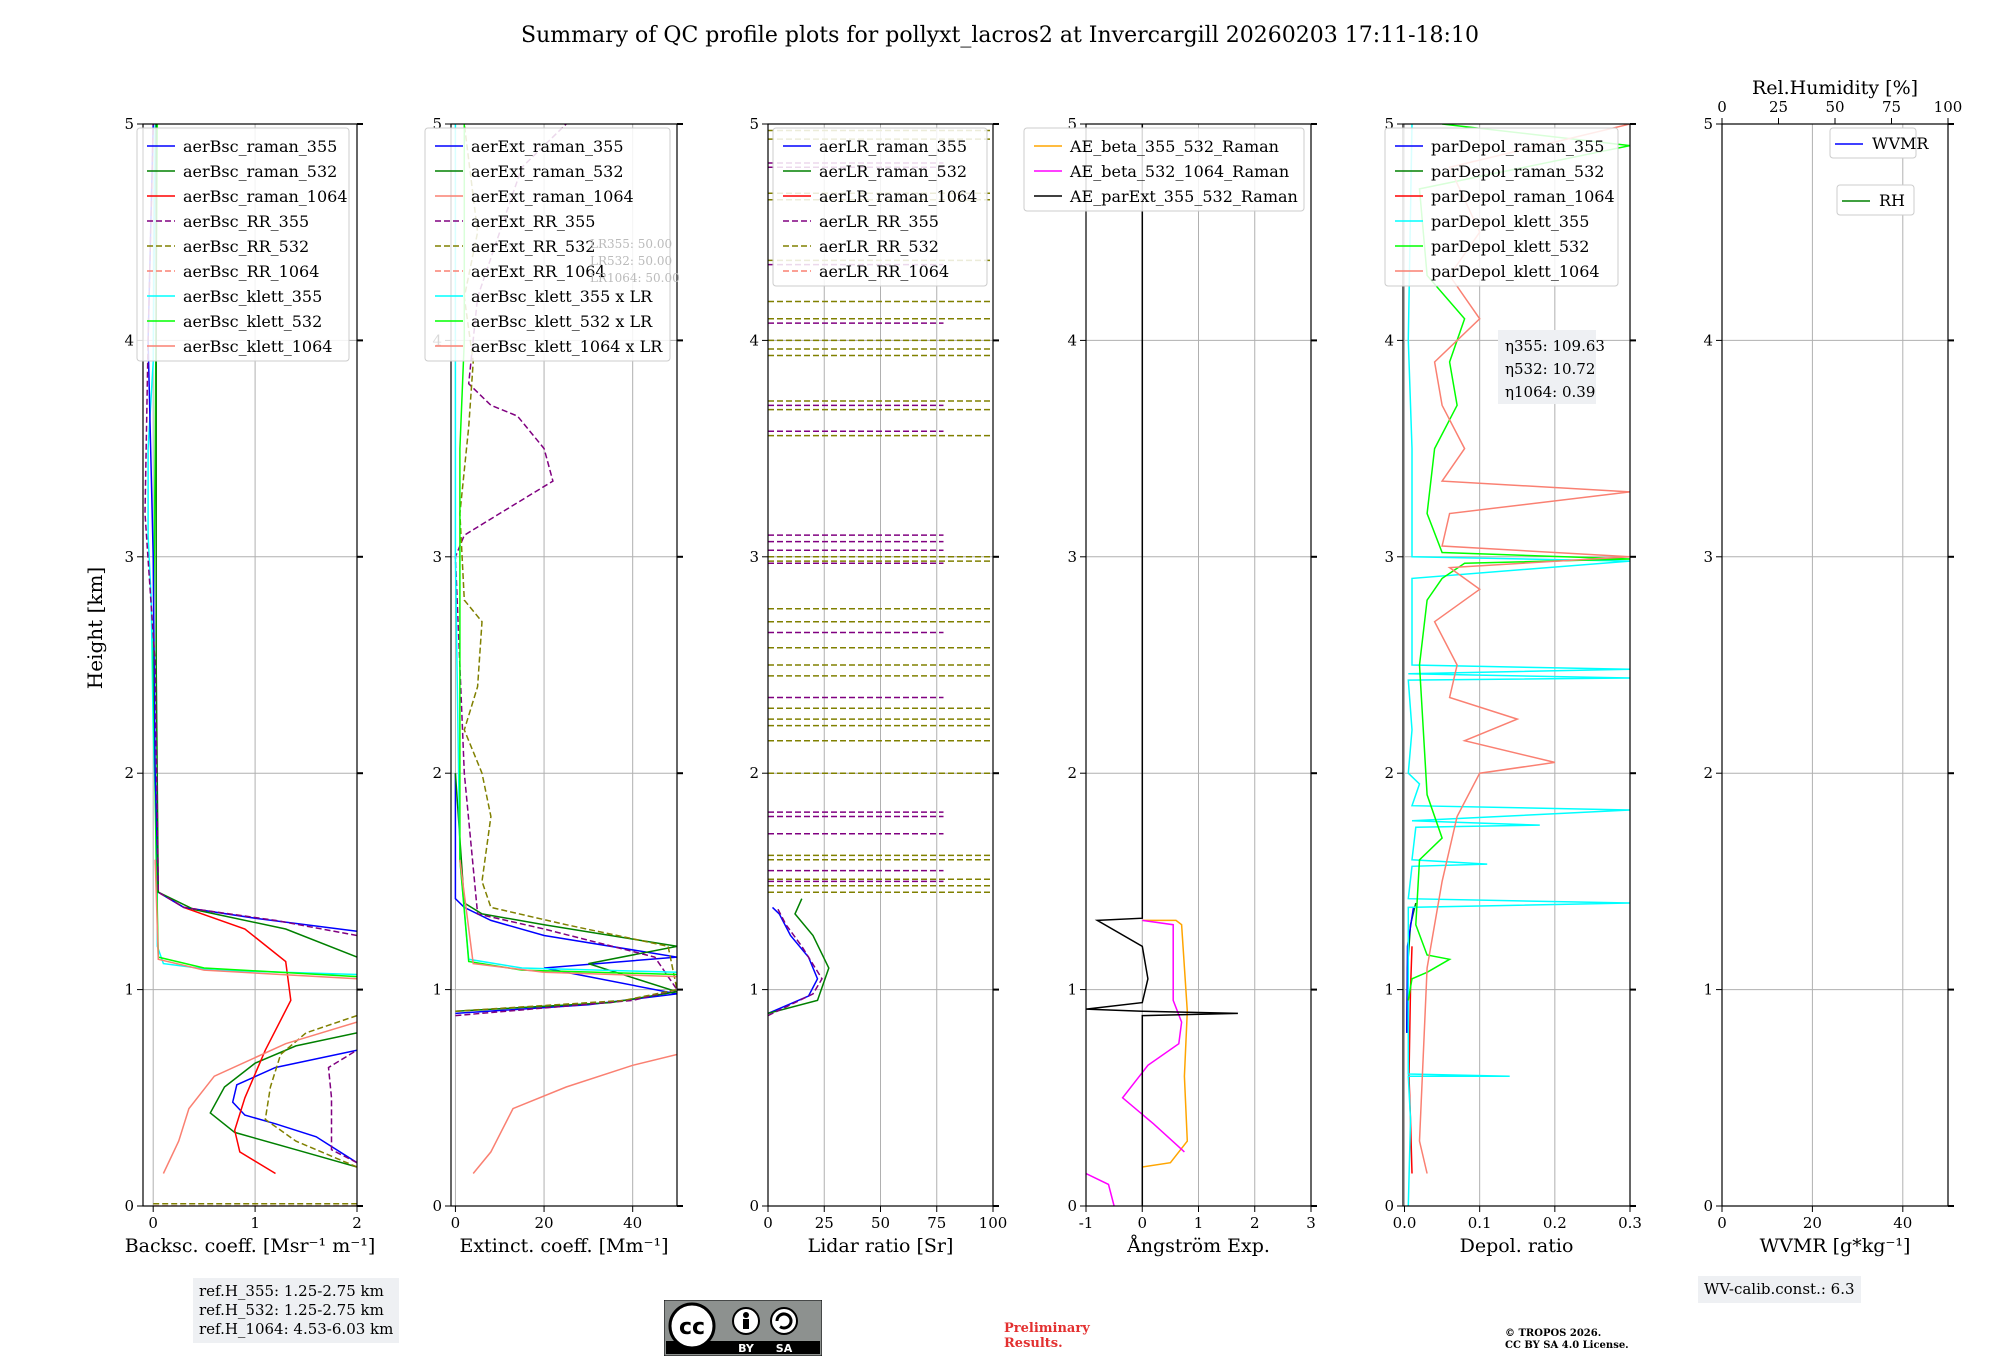 Image resolution: width=2000 pixels, height=1360 pixels. What do you see at coordinates (255, 919) in the screenshot?
I see `line-aerBsc_klett_1064_top` at bounding box center [255, 919].